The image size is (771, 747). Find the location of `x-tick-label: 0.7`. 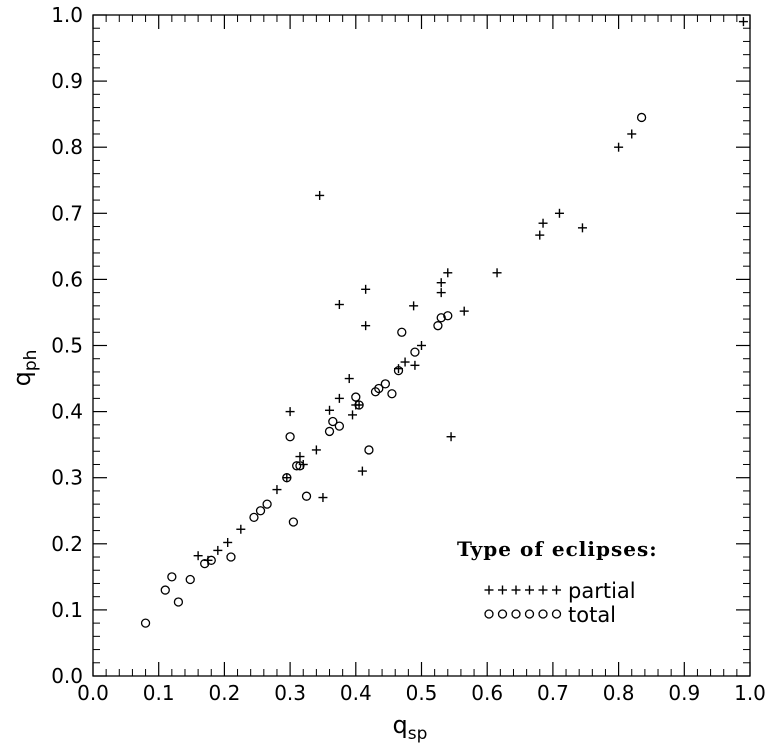

x-tick-label: 0.7 is located at coordinates (553, 693).